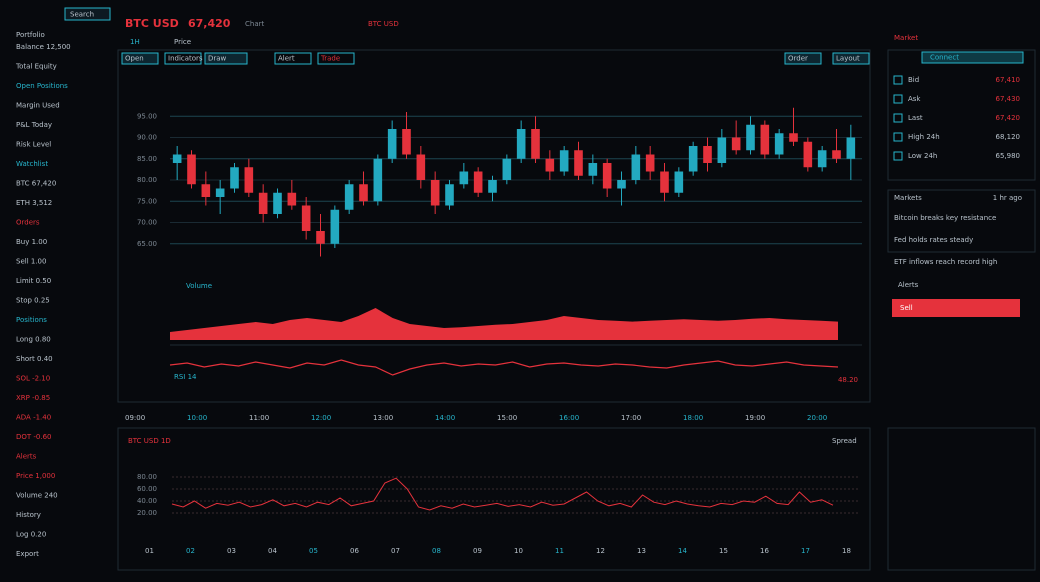 The width and height of the screenshot is (1040, 582). What do you see at coordinates (354, 551) in the screenshot?
I see `x-tick-label: 06` at bounding box center [354, 551].